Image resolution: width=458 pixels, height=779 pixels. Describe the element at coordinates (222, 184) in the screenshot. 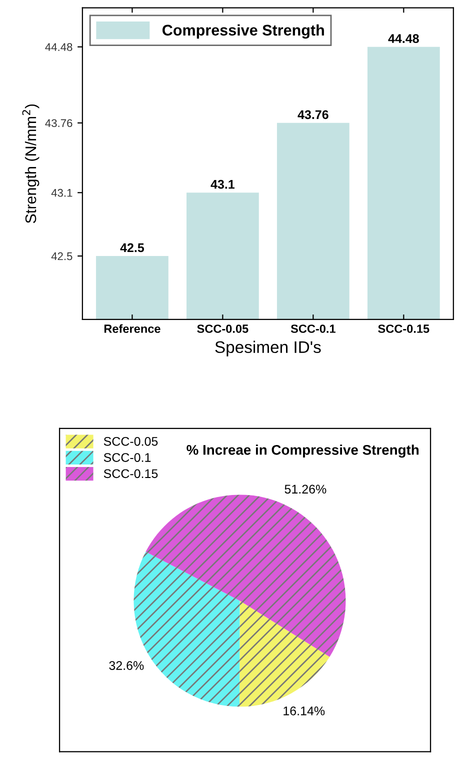

I see `data-label: 43.1` at that location.